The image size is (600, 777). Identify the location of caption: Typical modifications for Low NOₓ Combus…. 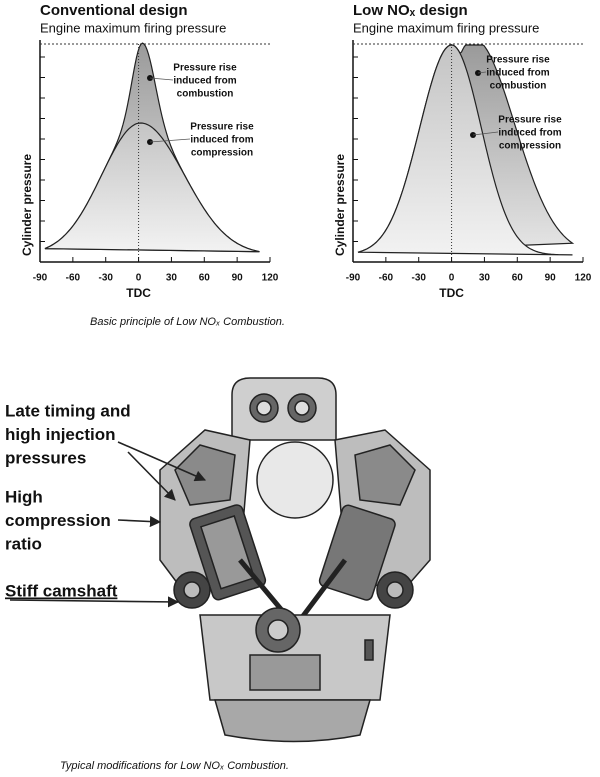
(174, 766).